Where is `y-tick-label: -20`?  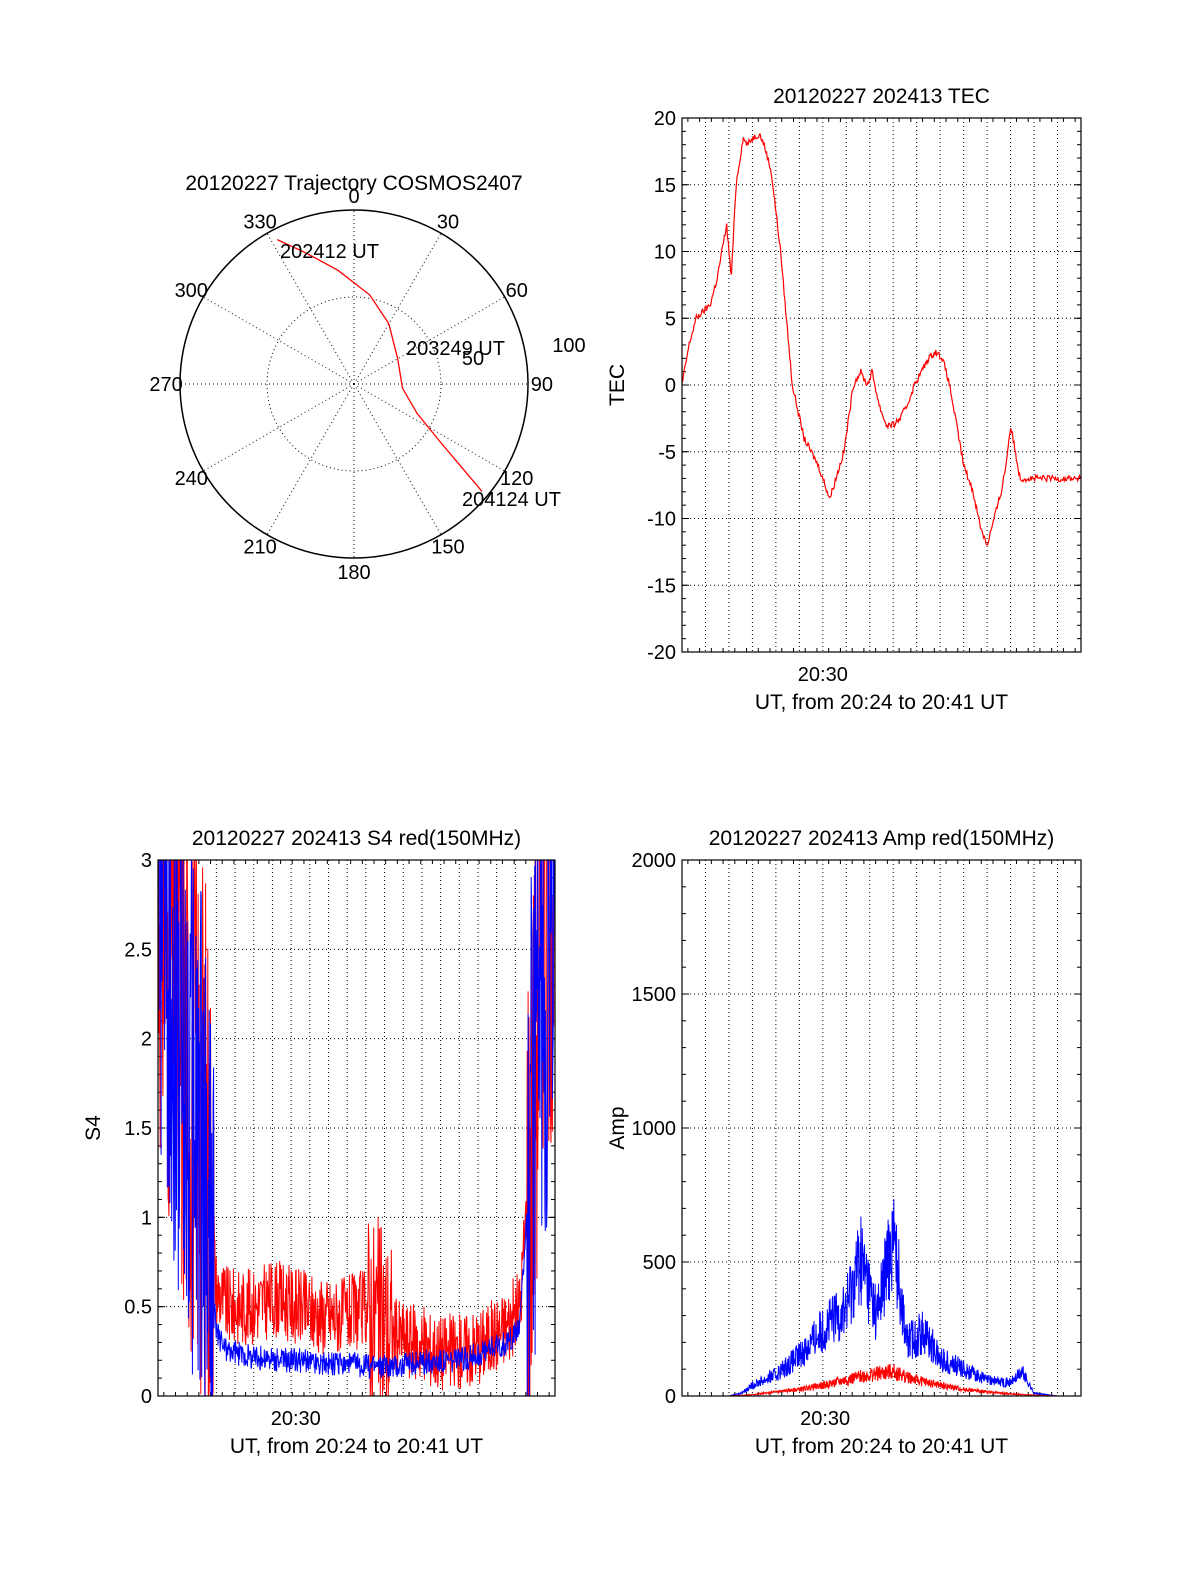
y-tick-label: -20 is located at coordinates (661, 653).